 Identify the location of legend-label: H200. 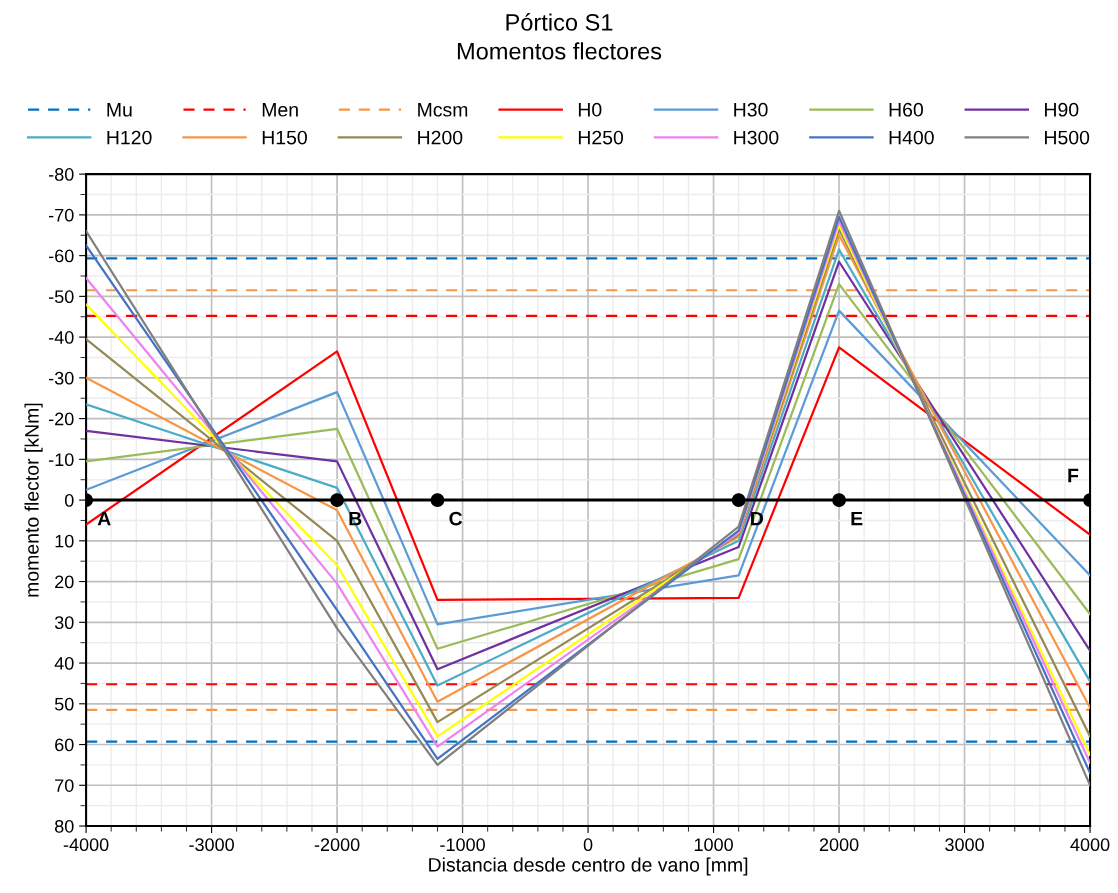
(440, 137).